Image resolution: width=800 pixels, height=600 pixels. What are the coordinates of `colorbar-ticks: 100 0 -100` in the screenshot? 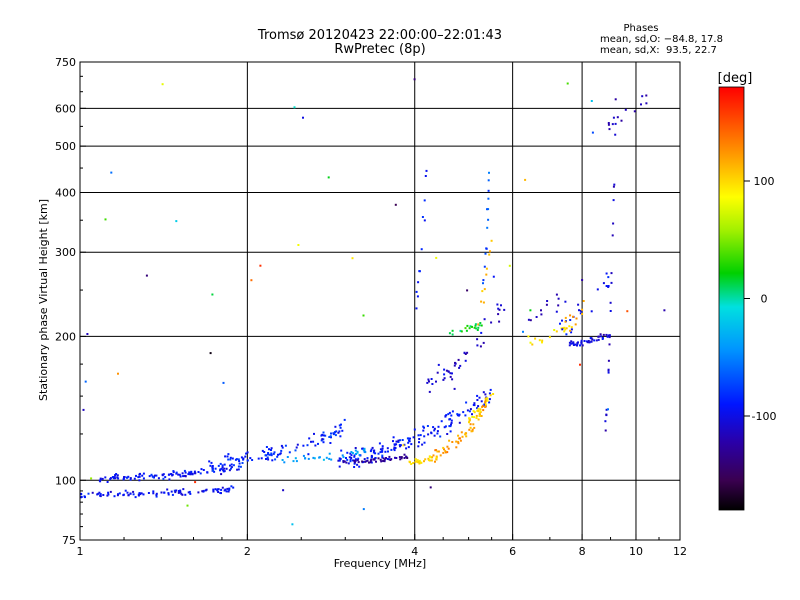 It's located at (760, 299).